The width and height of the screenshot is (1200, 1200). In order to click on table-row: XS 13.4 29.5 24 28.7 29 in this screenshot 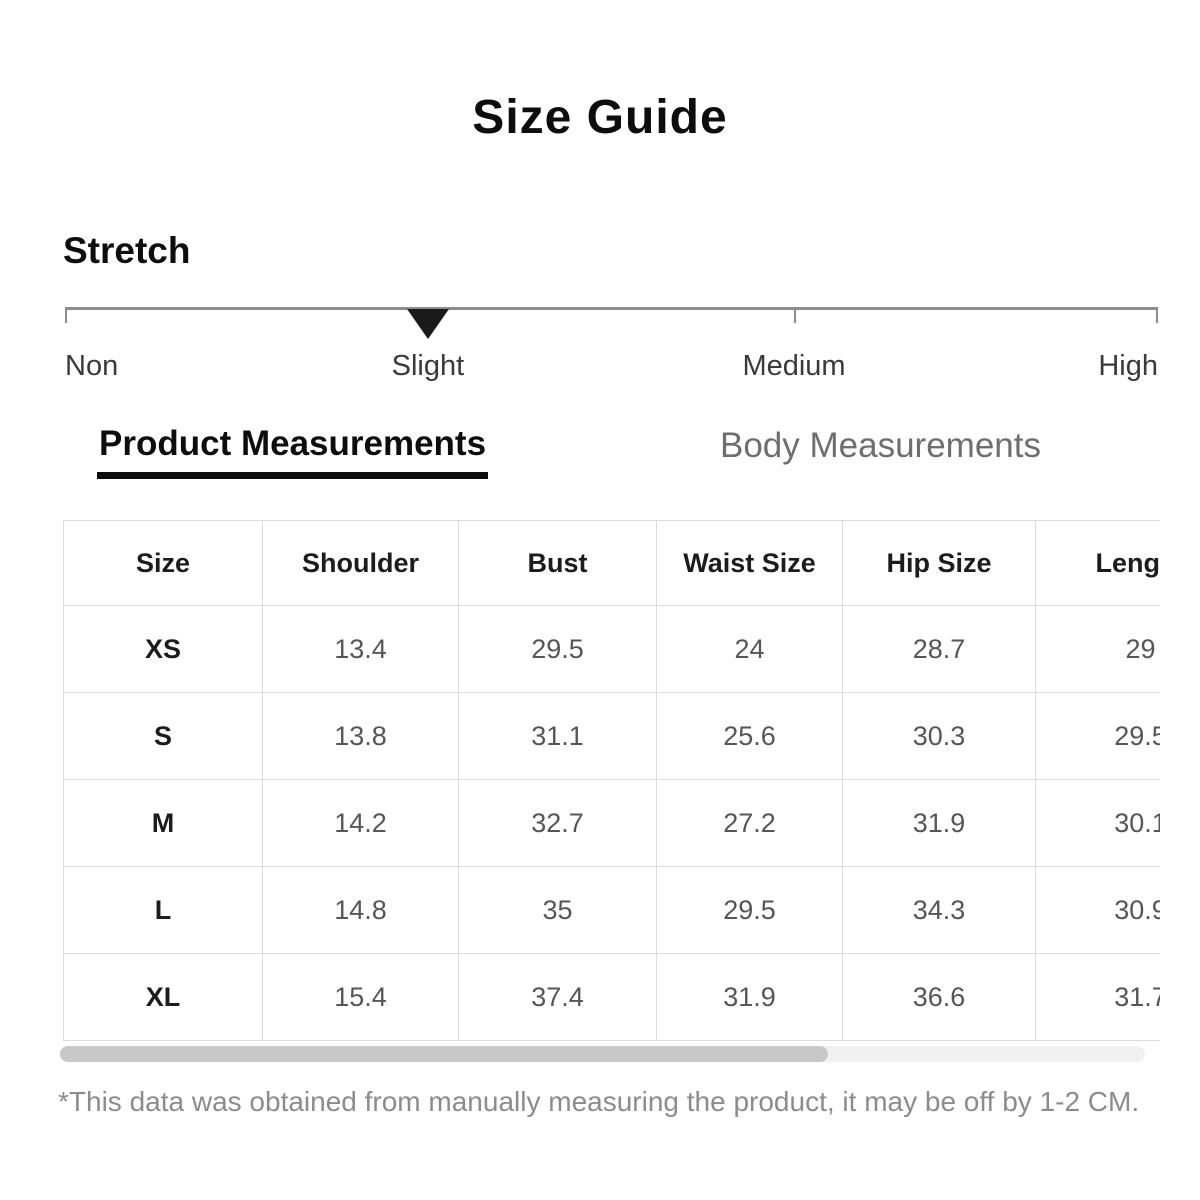, I will do `click(611, 649)`.